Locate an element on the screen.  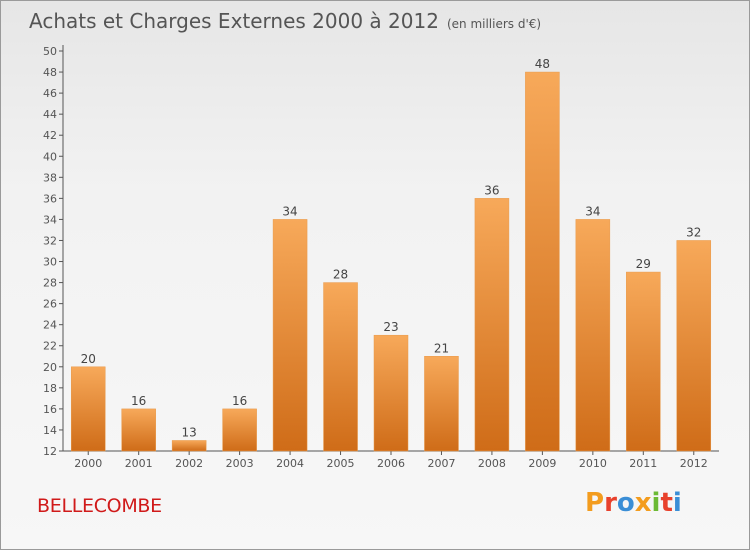
y-tick-label: 26 is located at coordinates (50, 304).